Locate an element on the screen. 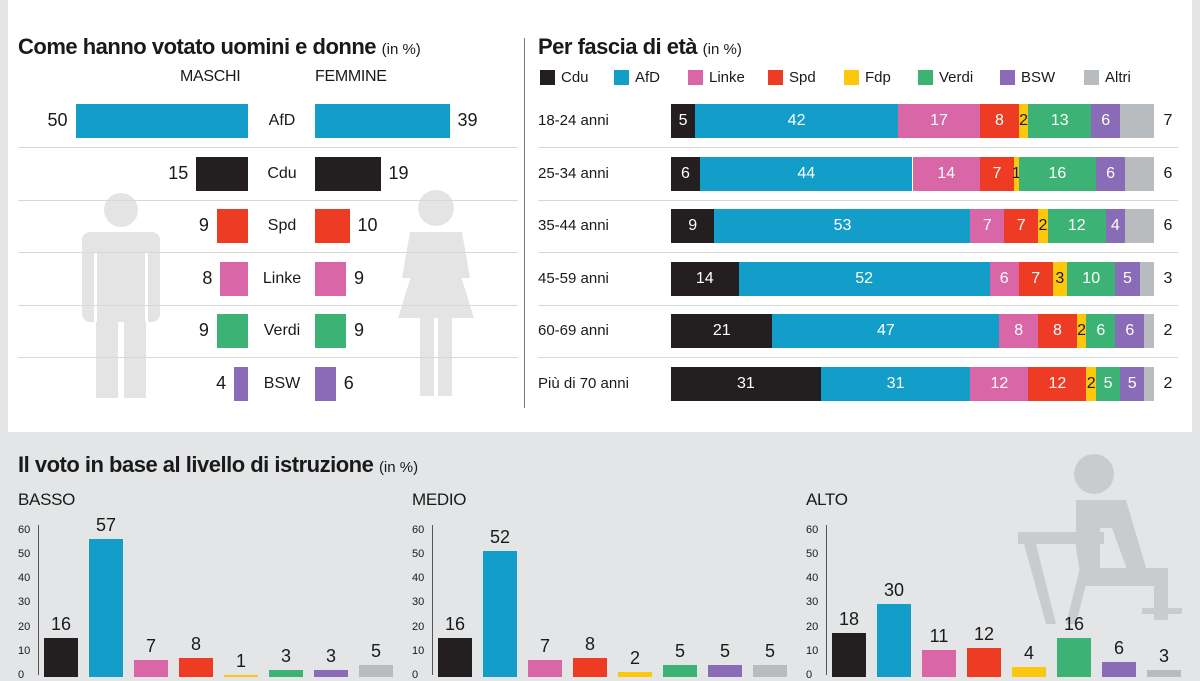  bar-value: 1 is located at coordinates (240, 660).